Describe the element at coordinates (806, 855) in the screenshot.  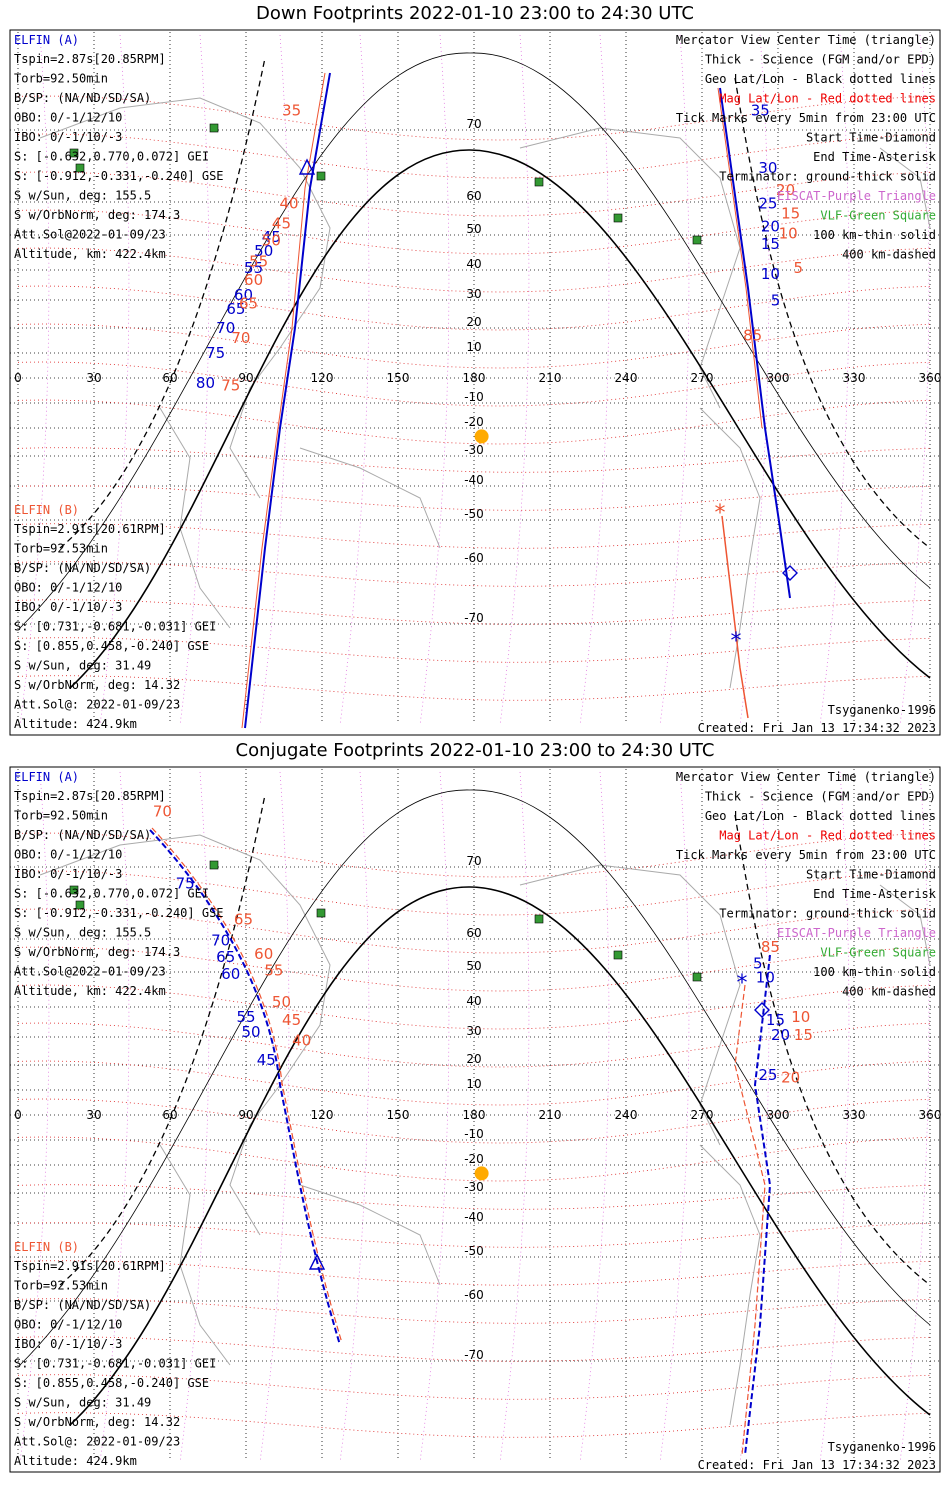
I see `legend-line: Tick Marks every 5min from 23:00 UTC` at that location.